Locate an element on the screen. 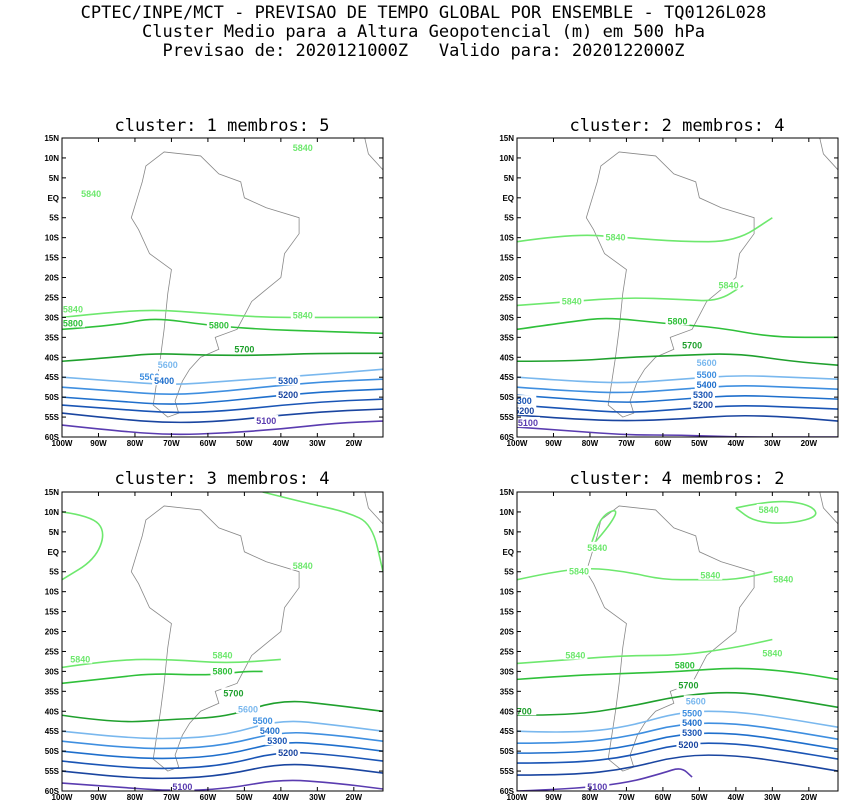  y-tick-label: 10N is located at coordinates (51, 512).